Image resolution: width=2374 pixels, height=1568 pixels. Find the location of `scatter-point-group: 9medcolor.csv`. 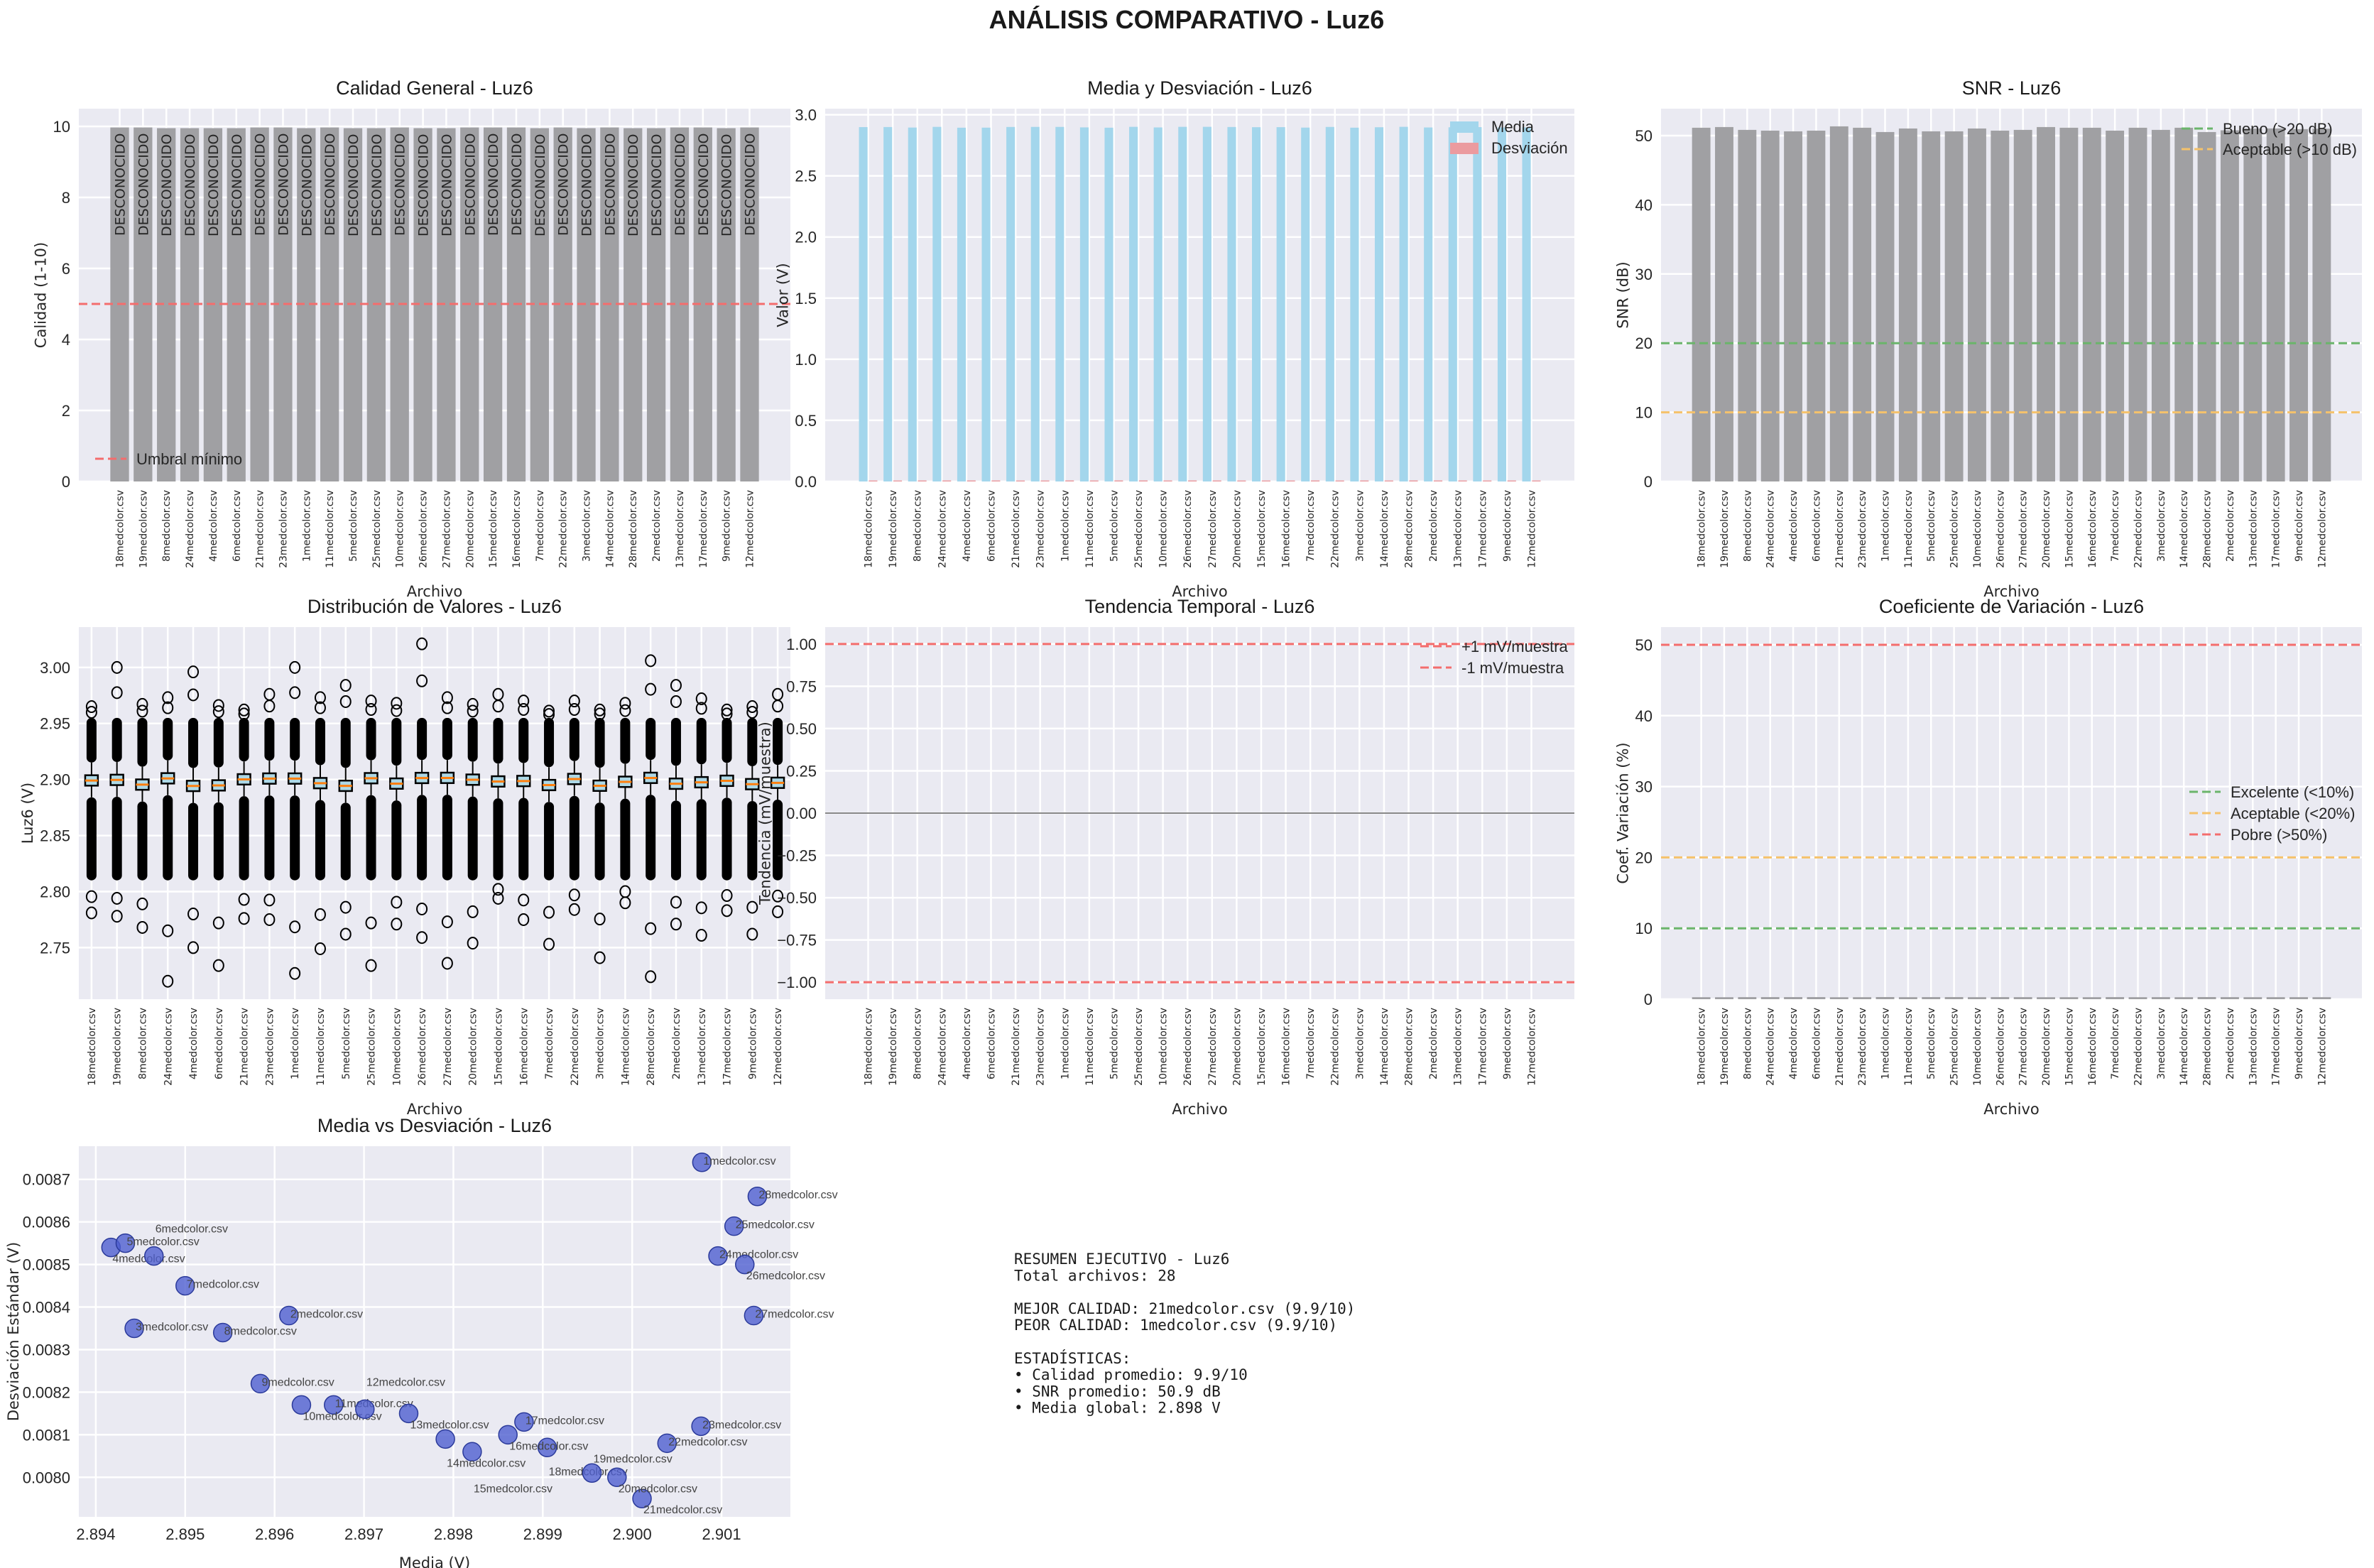

scatter-point-group: 9medcolor.csv is located at coordinates (292, 1384).